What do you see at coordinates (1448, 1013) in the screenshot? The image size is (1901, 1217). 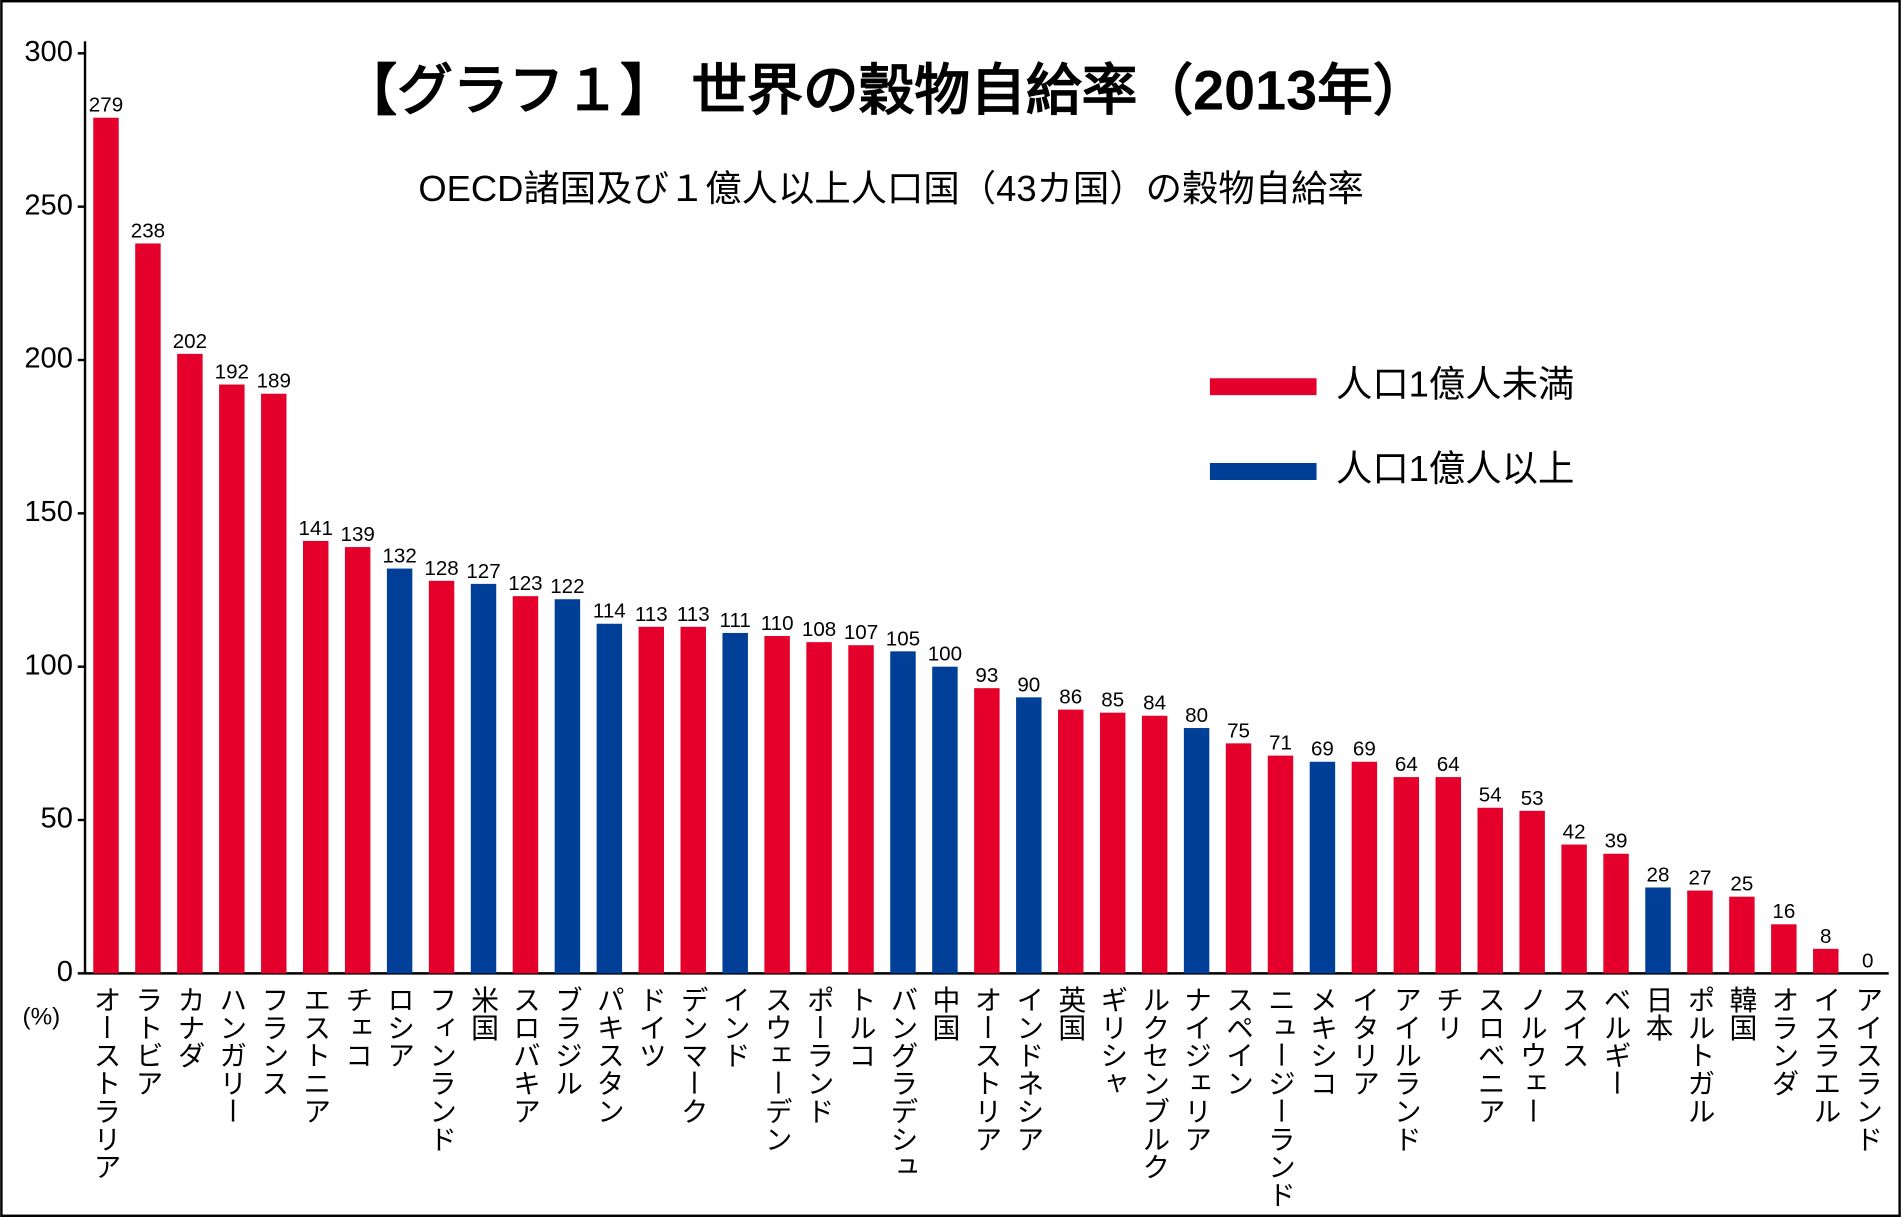 I see `x-tick-label: チリ` at bounding box center [1448, 1013].